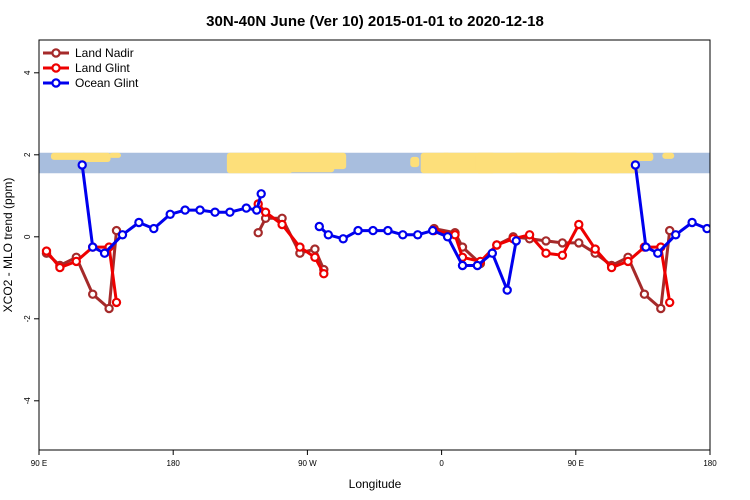 The image size is (750, 500). I want to click on legend-label: Land Nadir, so click(104, 53).